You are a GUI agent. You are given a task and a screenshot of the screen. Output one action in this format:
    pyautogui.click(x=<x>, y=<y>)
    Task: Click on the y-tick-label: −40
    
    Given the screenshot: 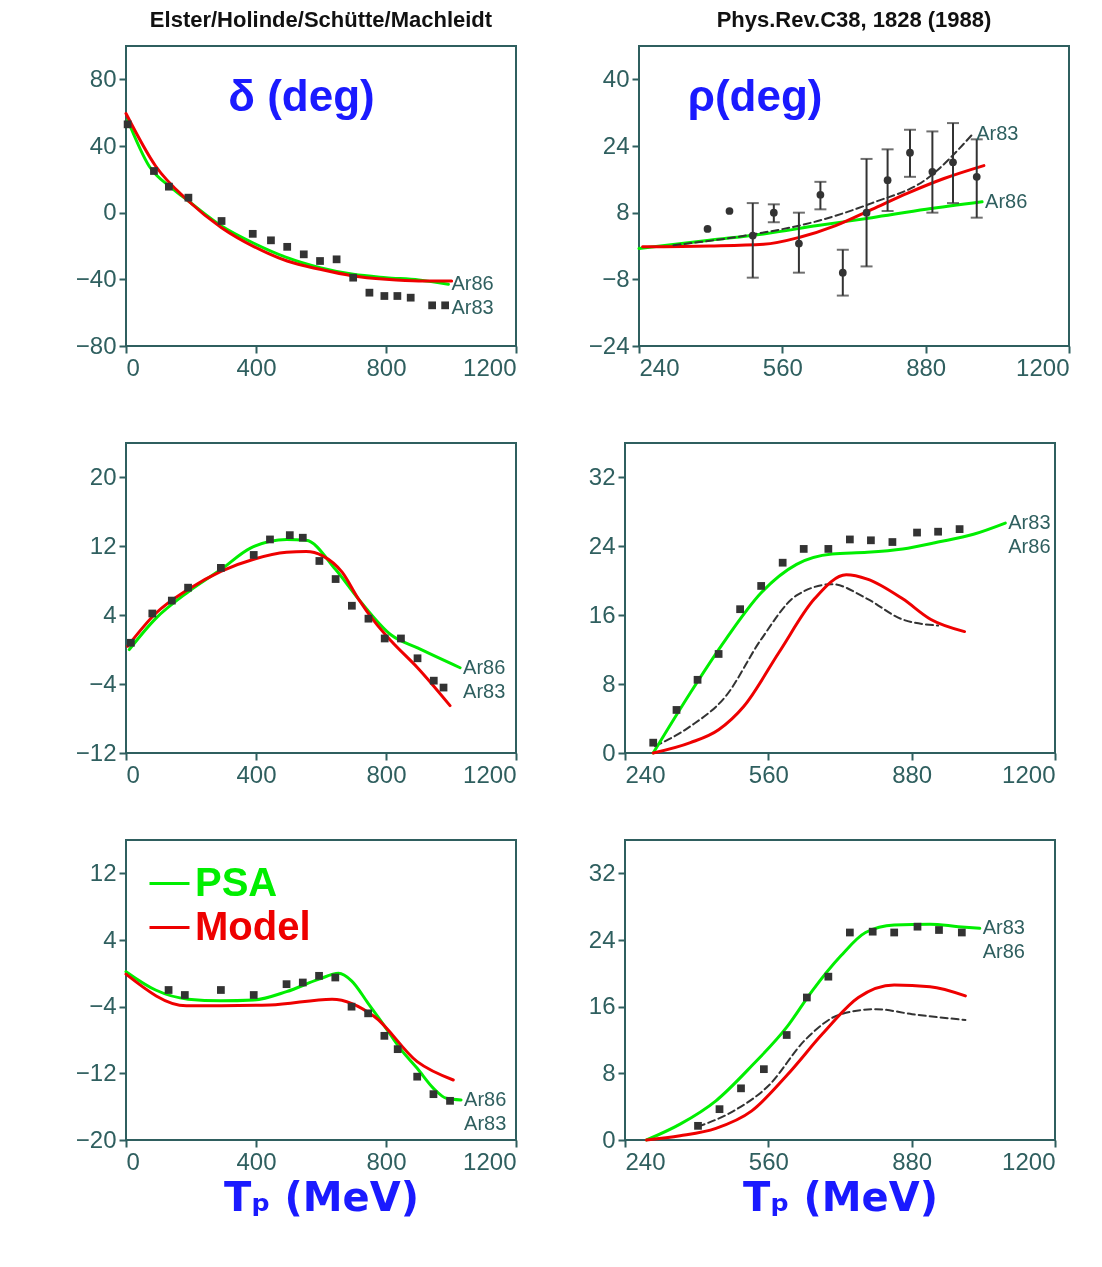 What is the action you would take?
    pyautogui.click(x=96, y=278)
    